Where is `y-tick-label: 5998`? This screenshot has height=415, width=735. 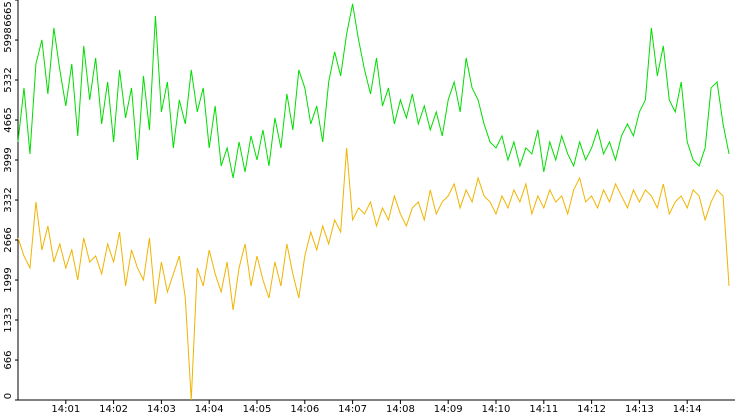 y-tick-label: 5998 is located at coordinates (8, 39).